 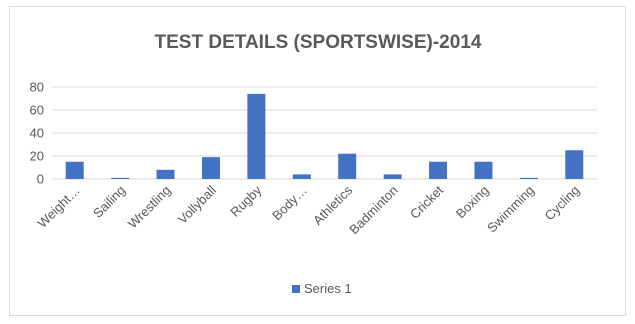 I want to click on legend: Series 1, so click(x=322, y=288).